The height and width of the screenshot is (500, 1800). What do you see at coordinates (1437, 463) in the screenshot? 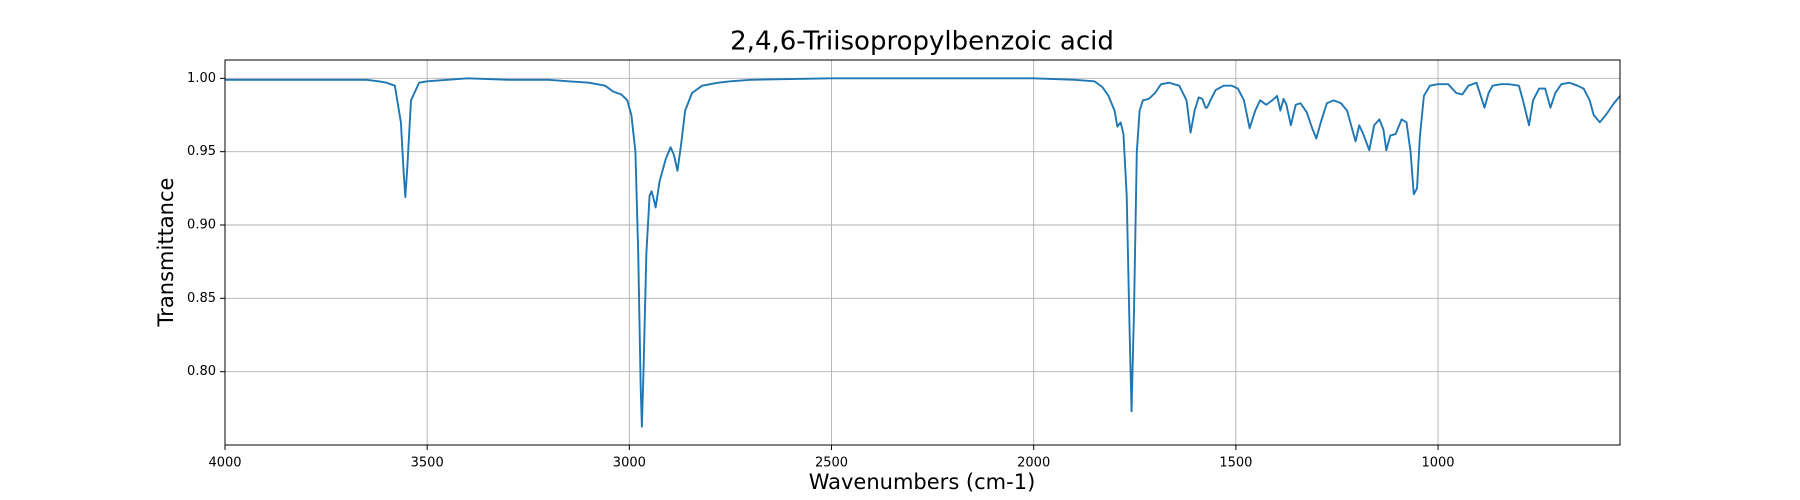
I see `x-tick-label: 1000` at bounding box center [1437, 463].